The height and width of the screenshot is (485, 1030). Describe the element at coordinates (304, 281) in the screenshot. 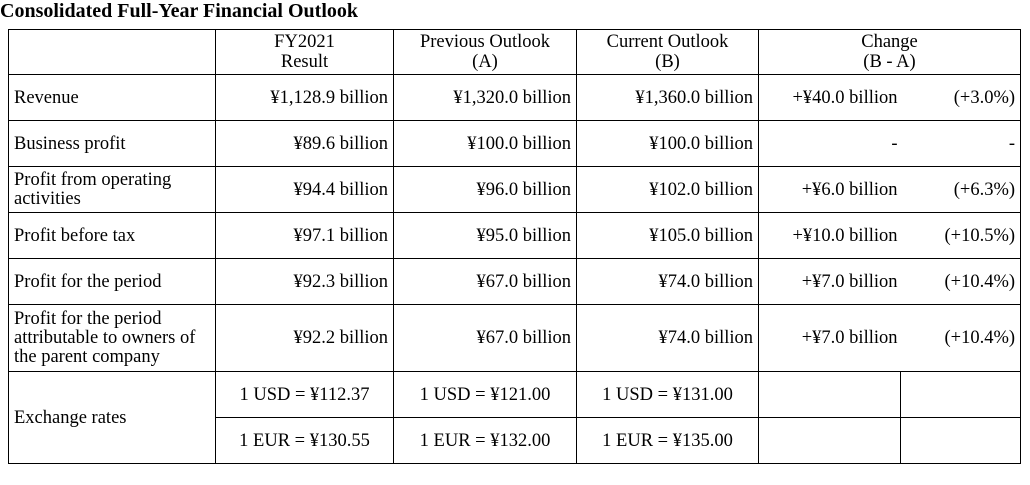

I see `fy2021-value: ¥92.3 billion` at that location.